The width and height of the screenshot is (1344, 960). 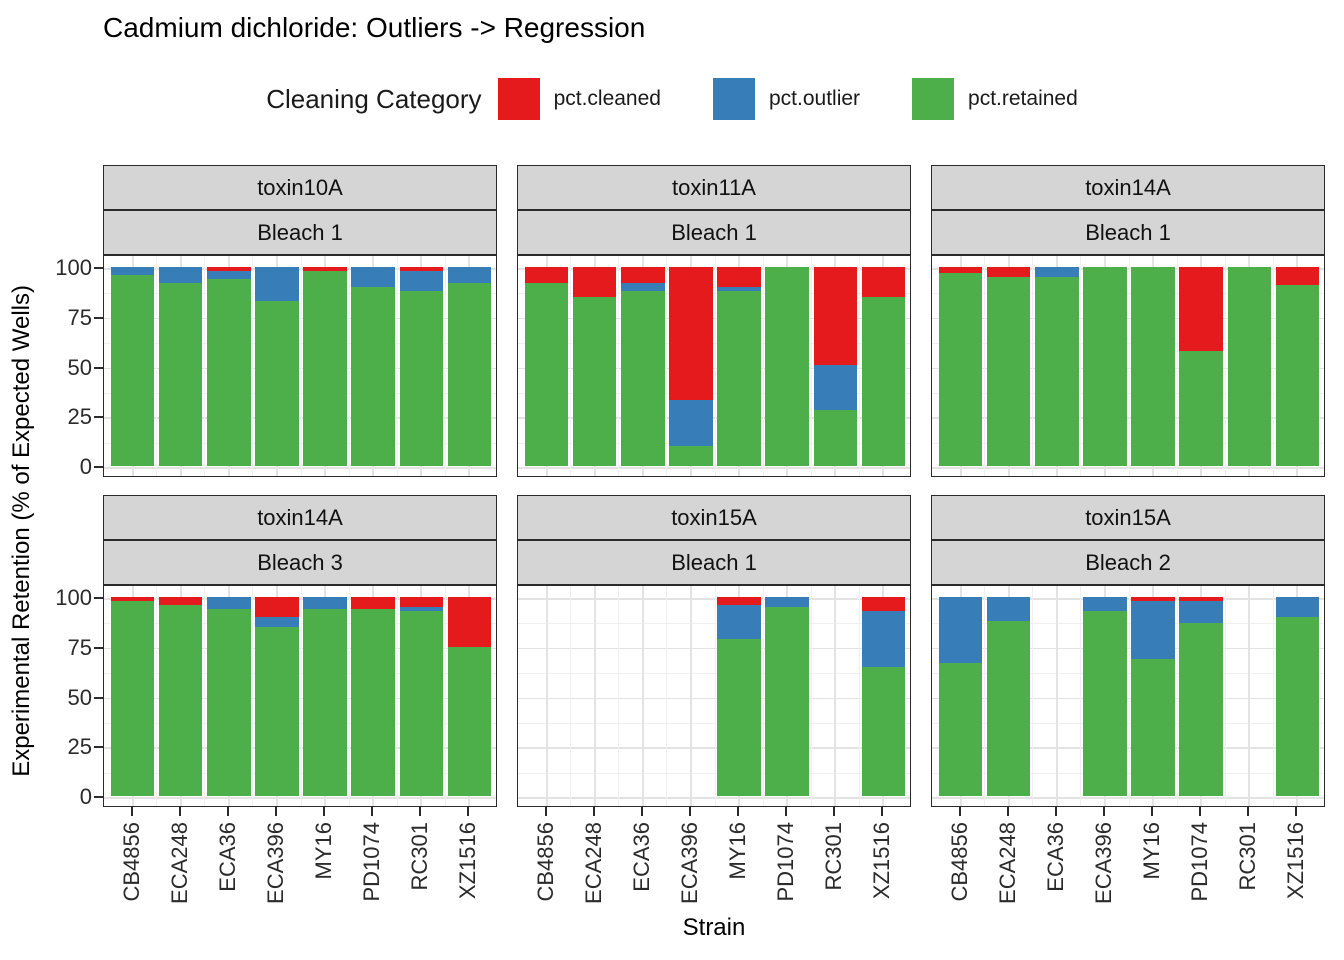 I want to click on legend-item-retained: pct.retained, so click(x=995, y=99).